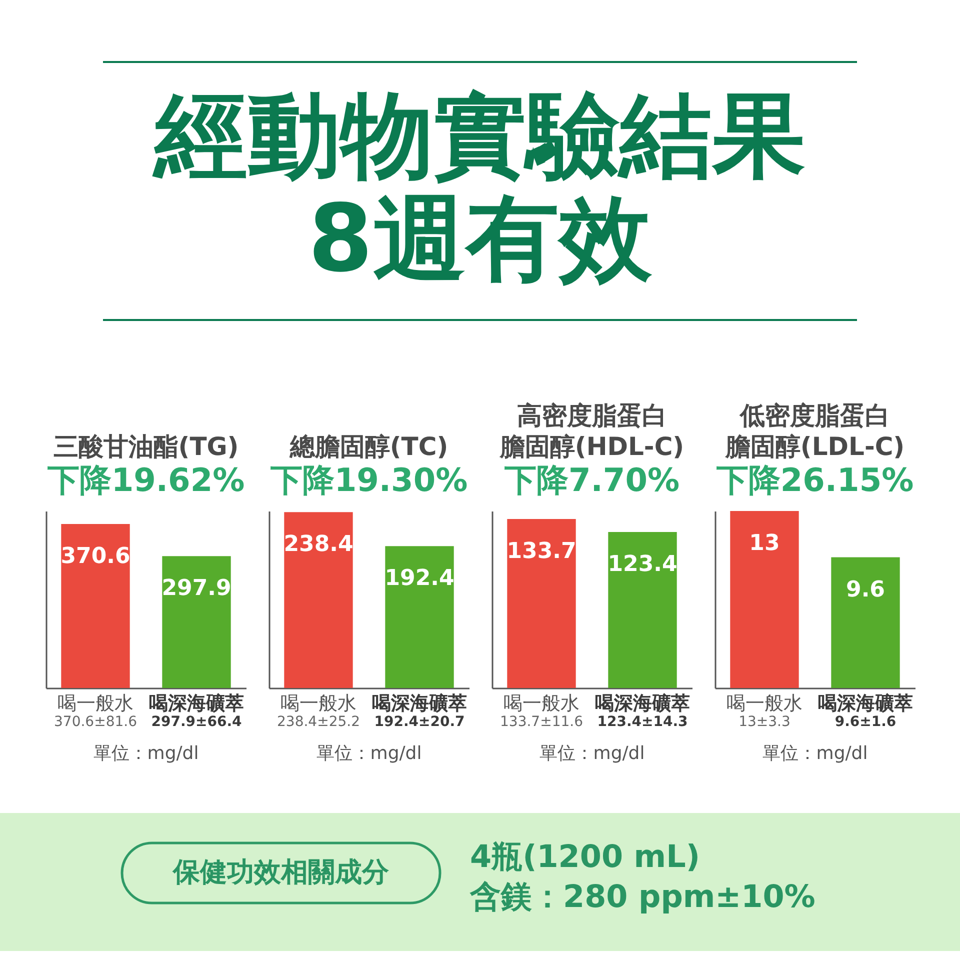 Image resolution: width=960 pixels, height=961 pixels. What do you see at coordinates (642, 722) in the screenshot?
I see `text: 123.4±14.3` at bounding box center [642, 722].